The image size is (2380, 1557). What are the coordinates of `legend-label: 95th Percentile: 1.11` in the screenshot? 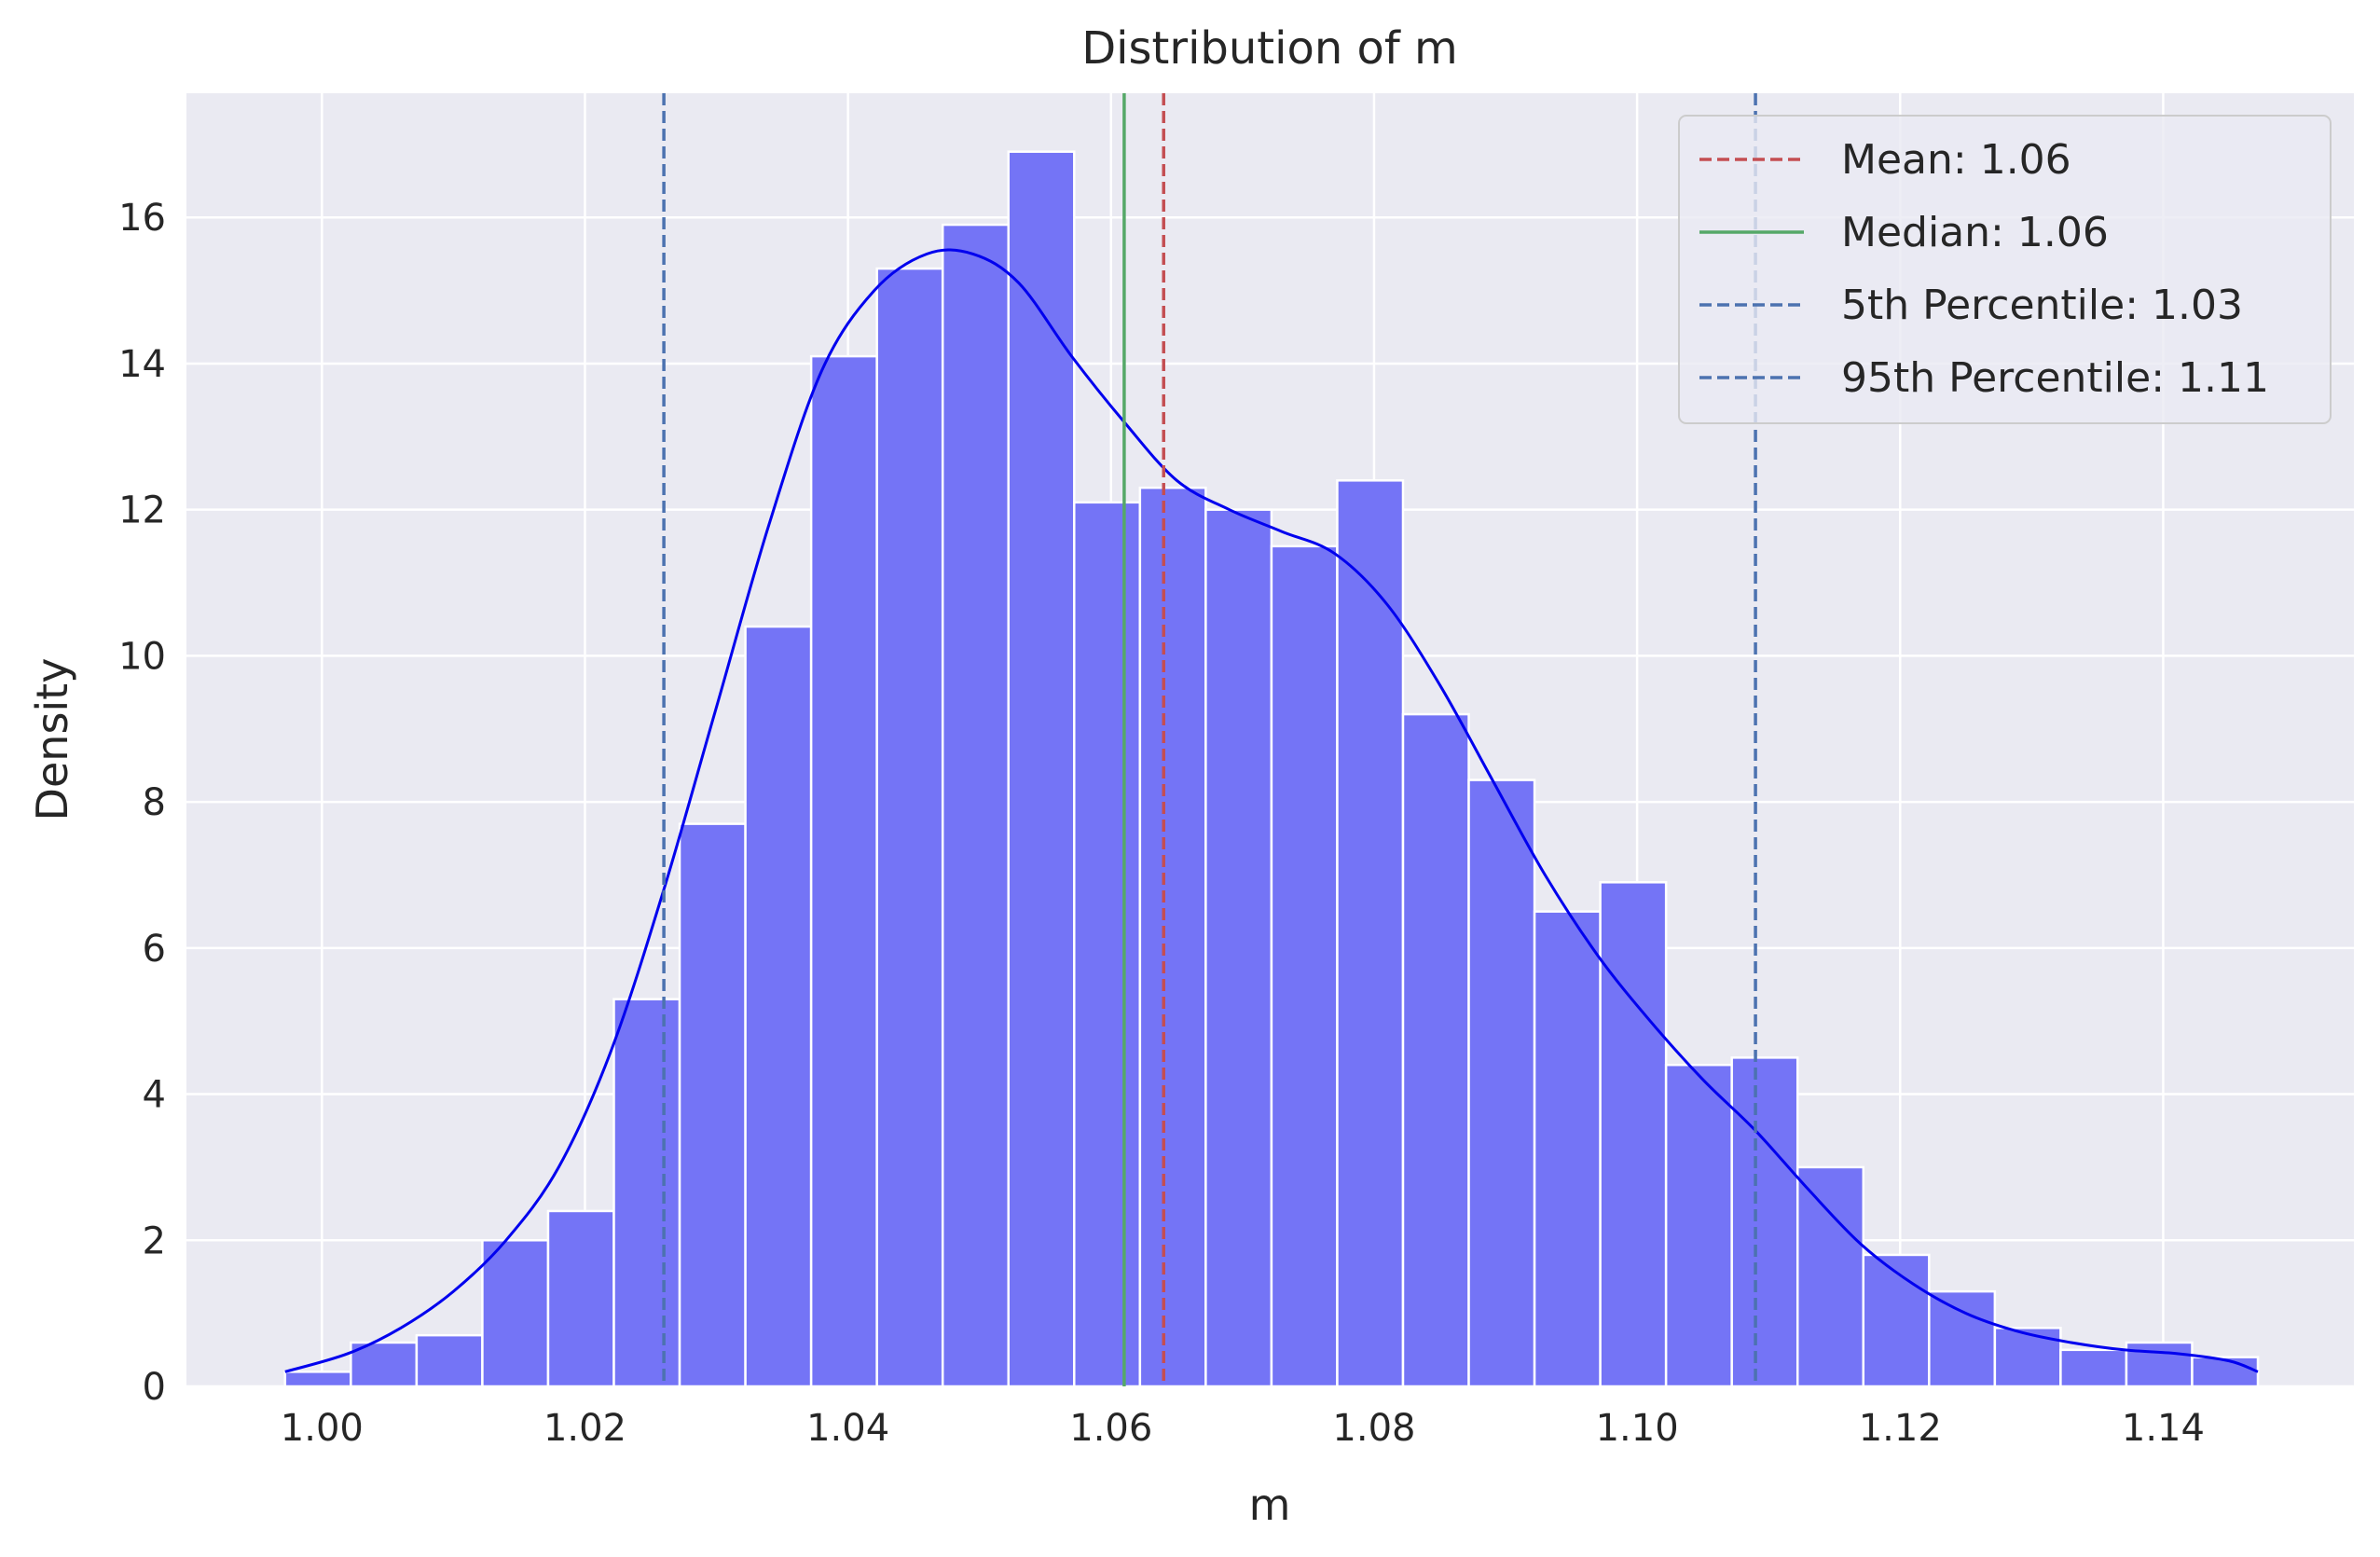 It's located at (2055, 378).